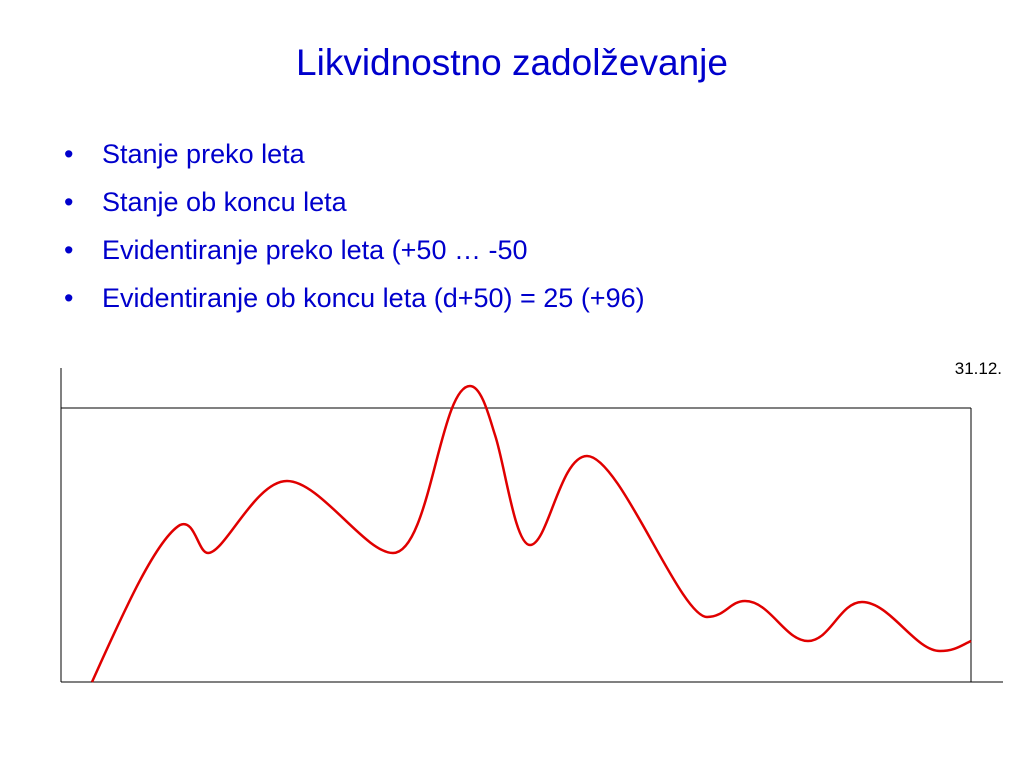 This screenshot has width=1024, height=768. What do you see at coordinates (352, 206) in the screenshot?
I see `bullet: Stanje ob koncu leta` at bounding box center [352, 206].